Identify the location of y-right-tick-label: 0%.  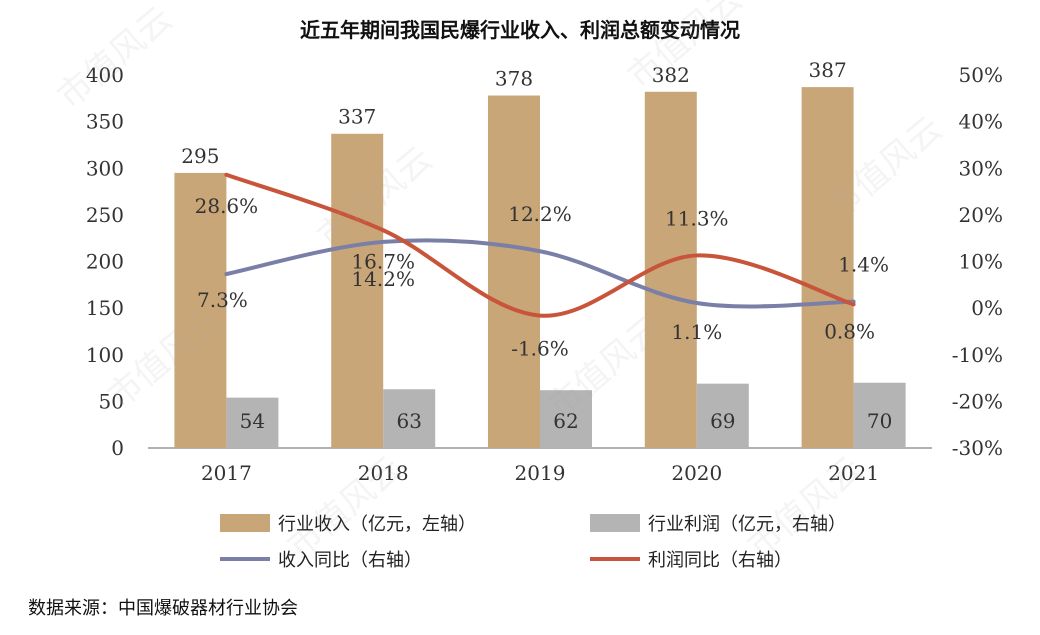
(987, 308).